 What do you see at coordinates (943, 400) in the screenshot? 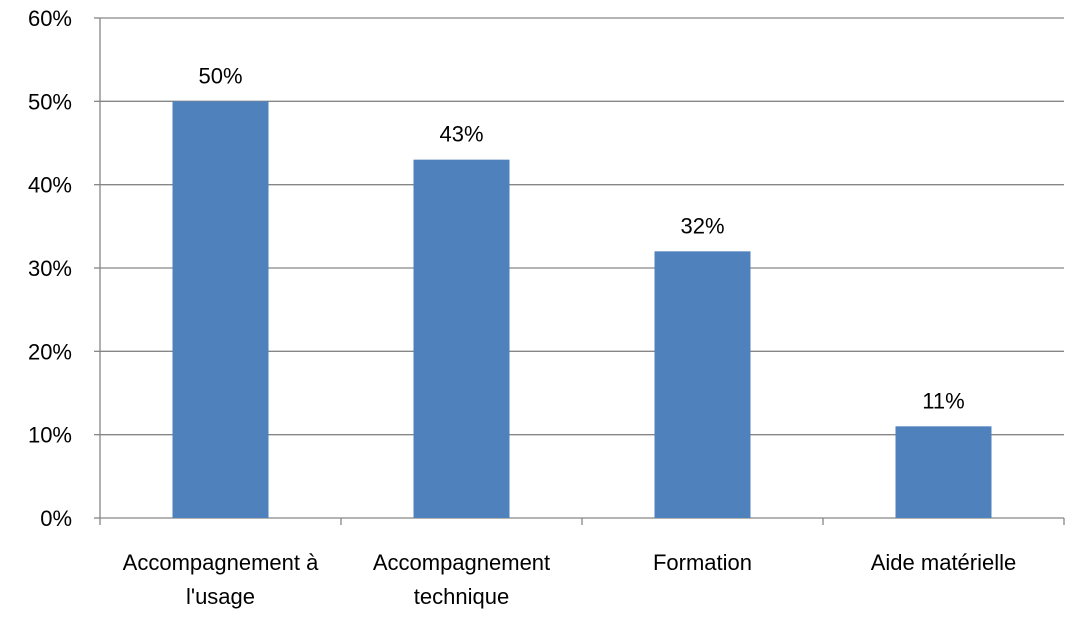
I see `data-label: 11%` at bounding box center [943, 400].